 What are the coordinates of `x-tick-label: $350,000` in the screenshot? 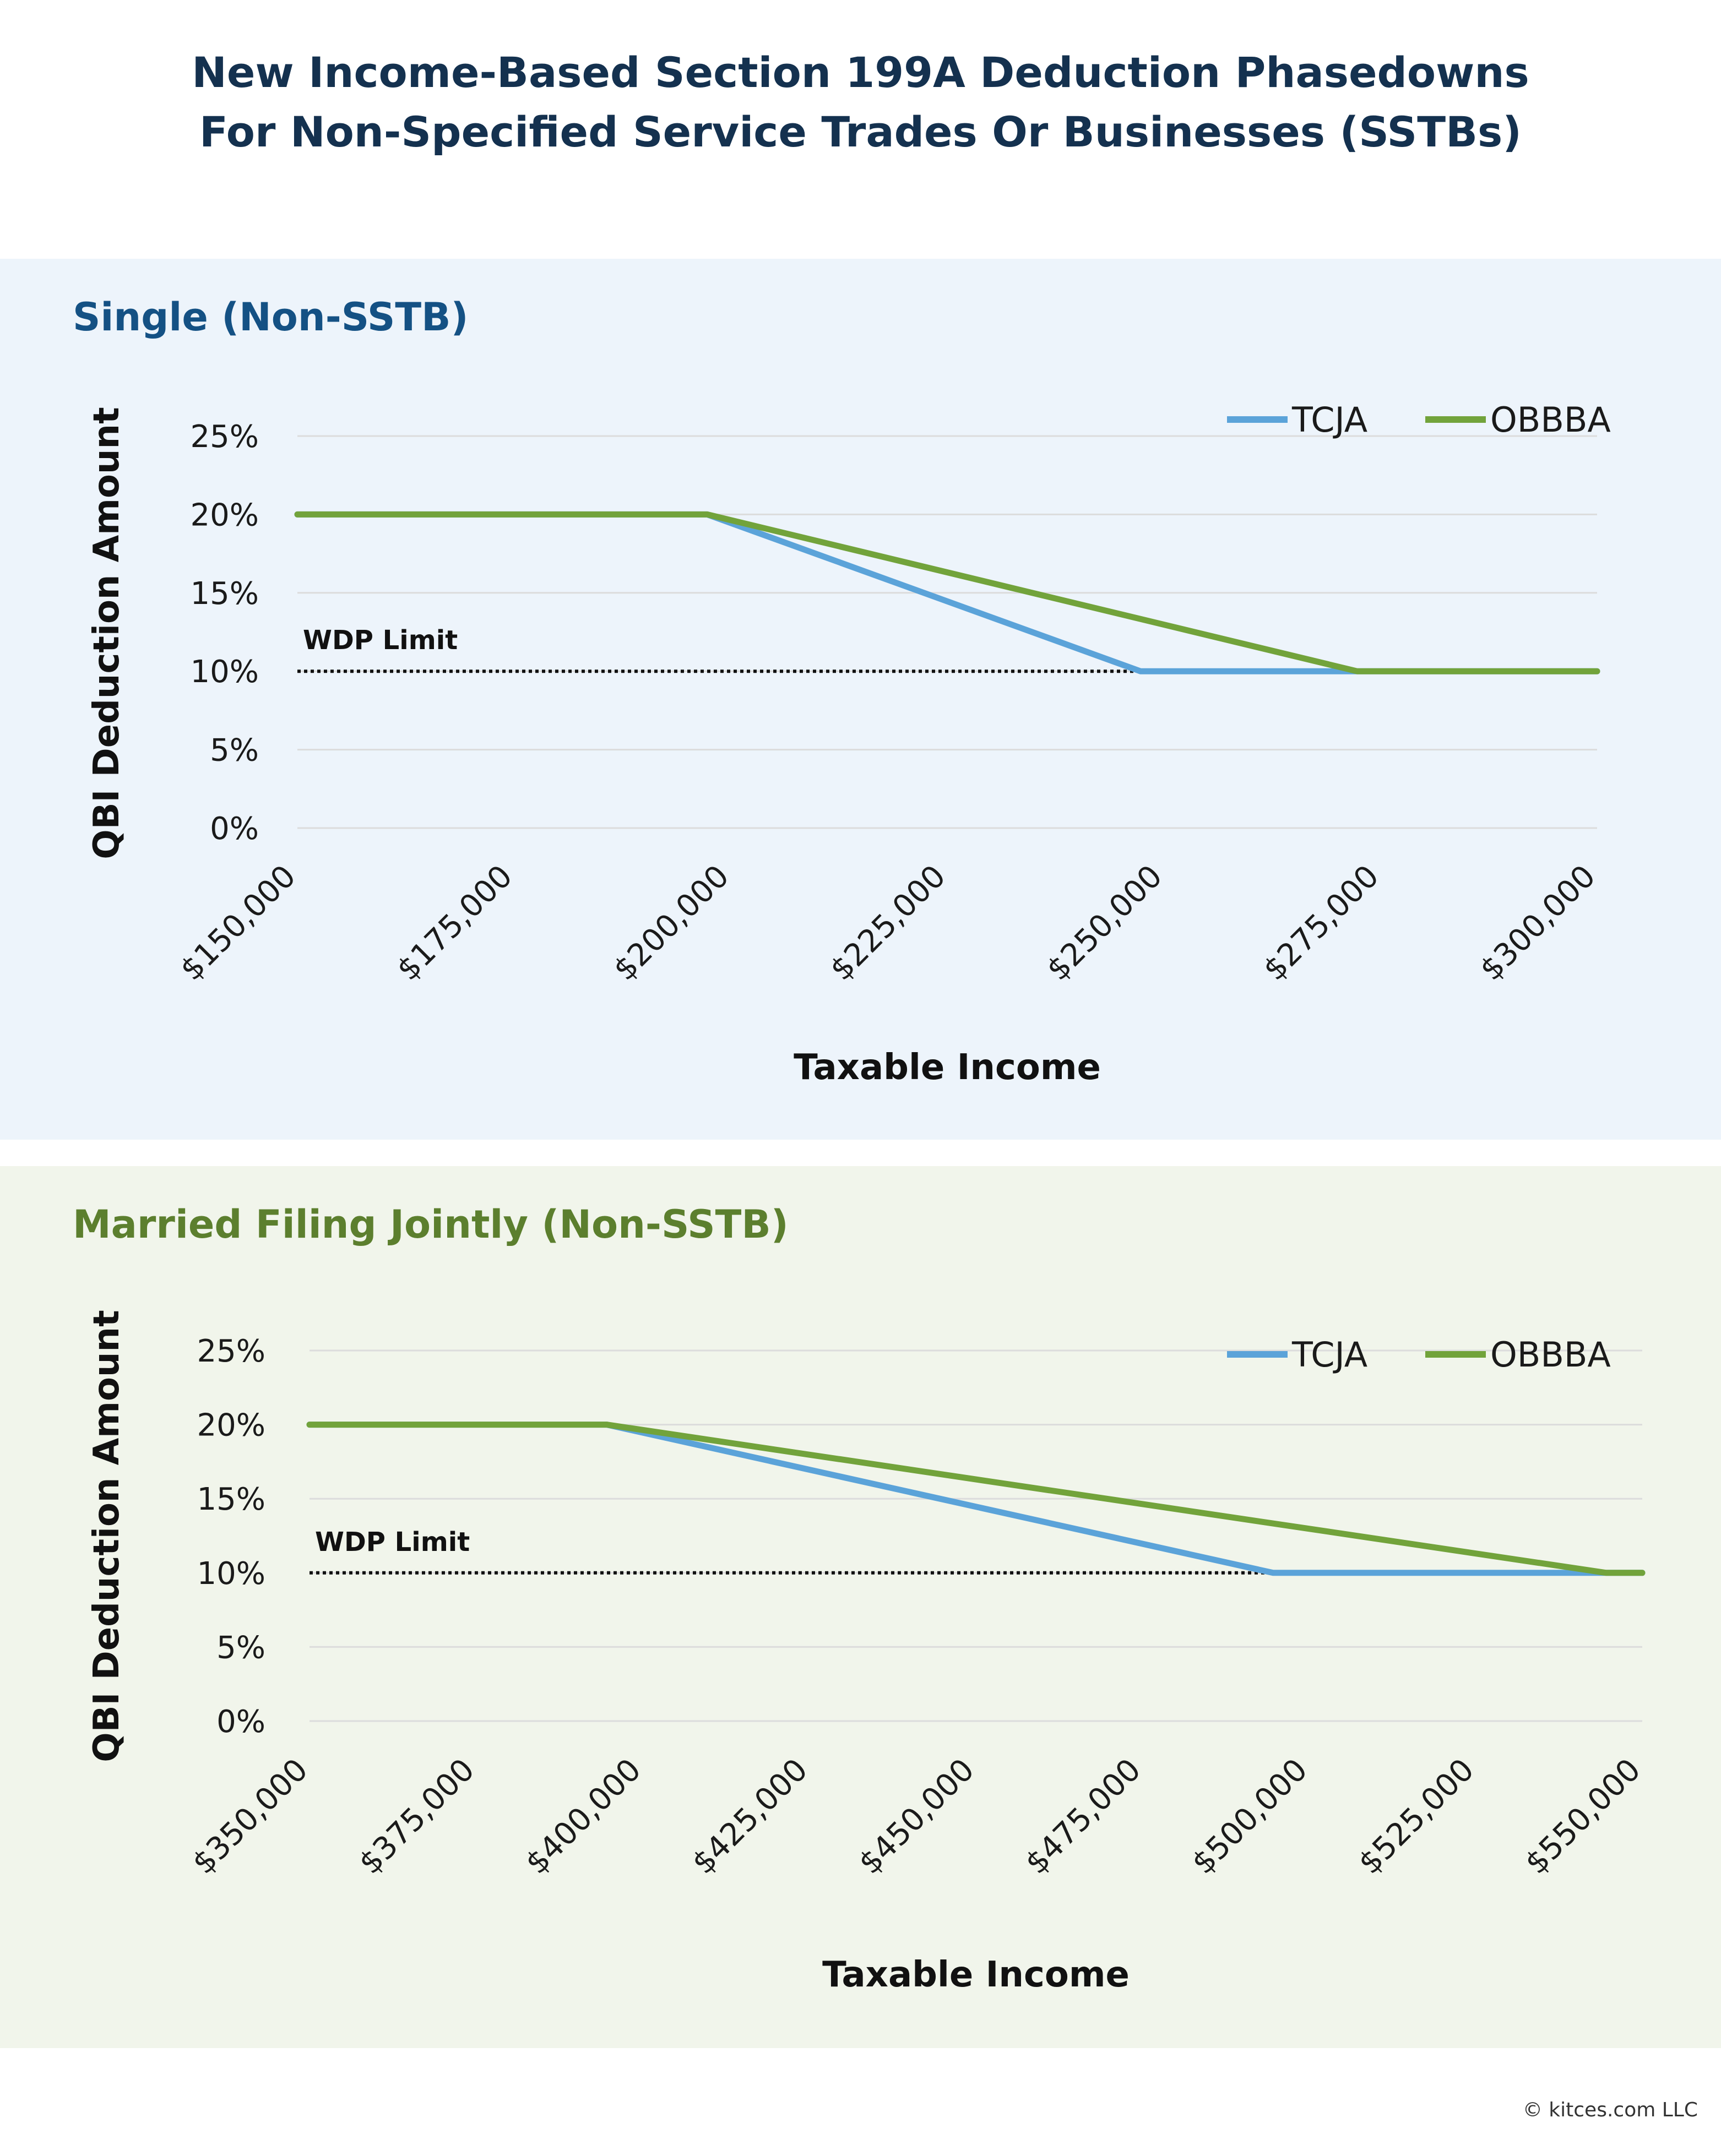 It's located at (250, 1817).